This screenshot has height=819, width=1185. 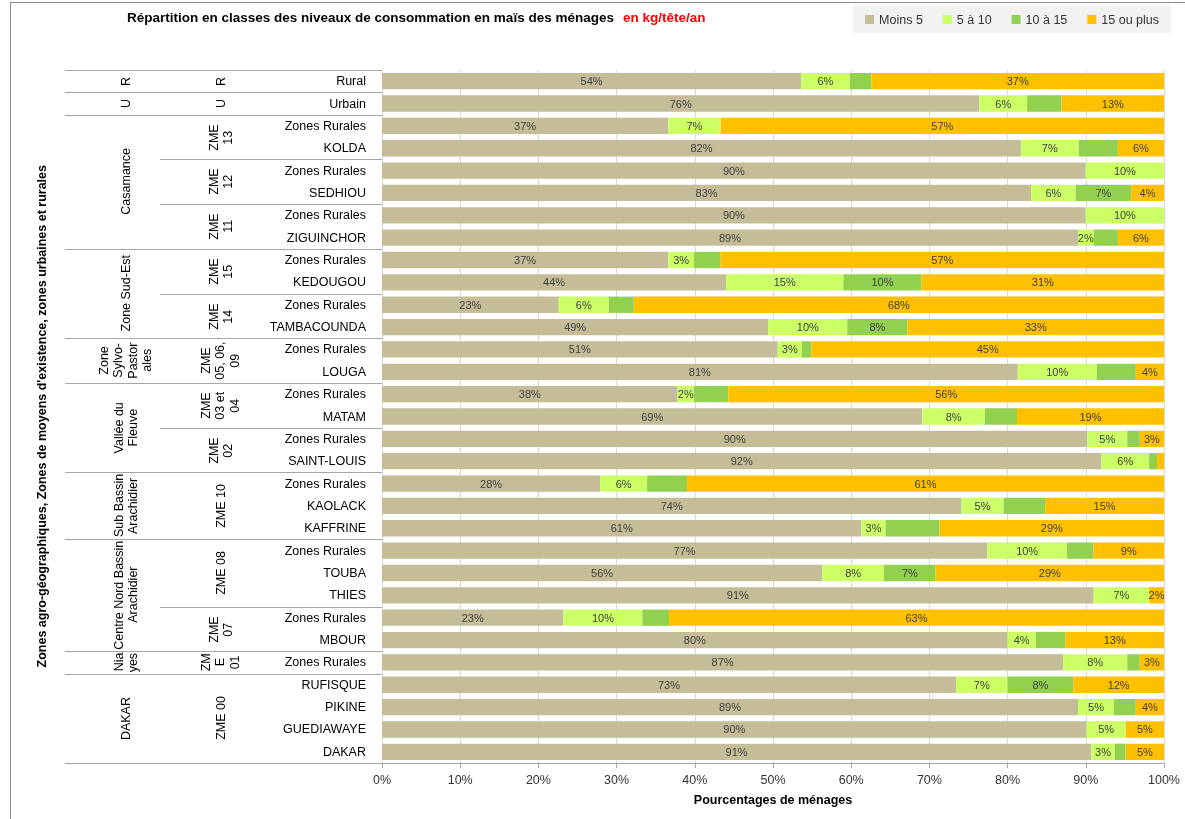 I want to click on legend-label: Moins 5, so click(x=901, y=19).